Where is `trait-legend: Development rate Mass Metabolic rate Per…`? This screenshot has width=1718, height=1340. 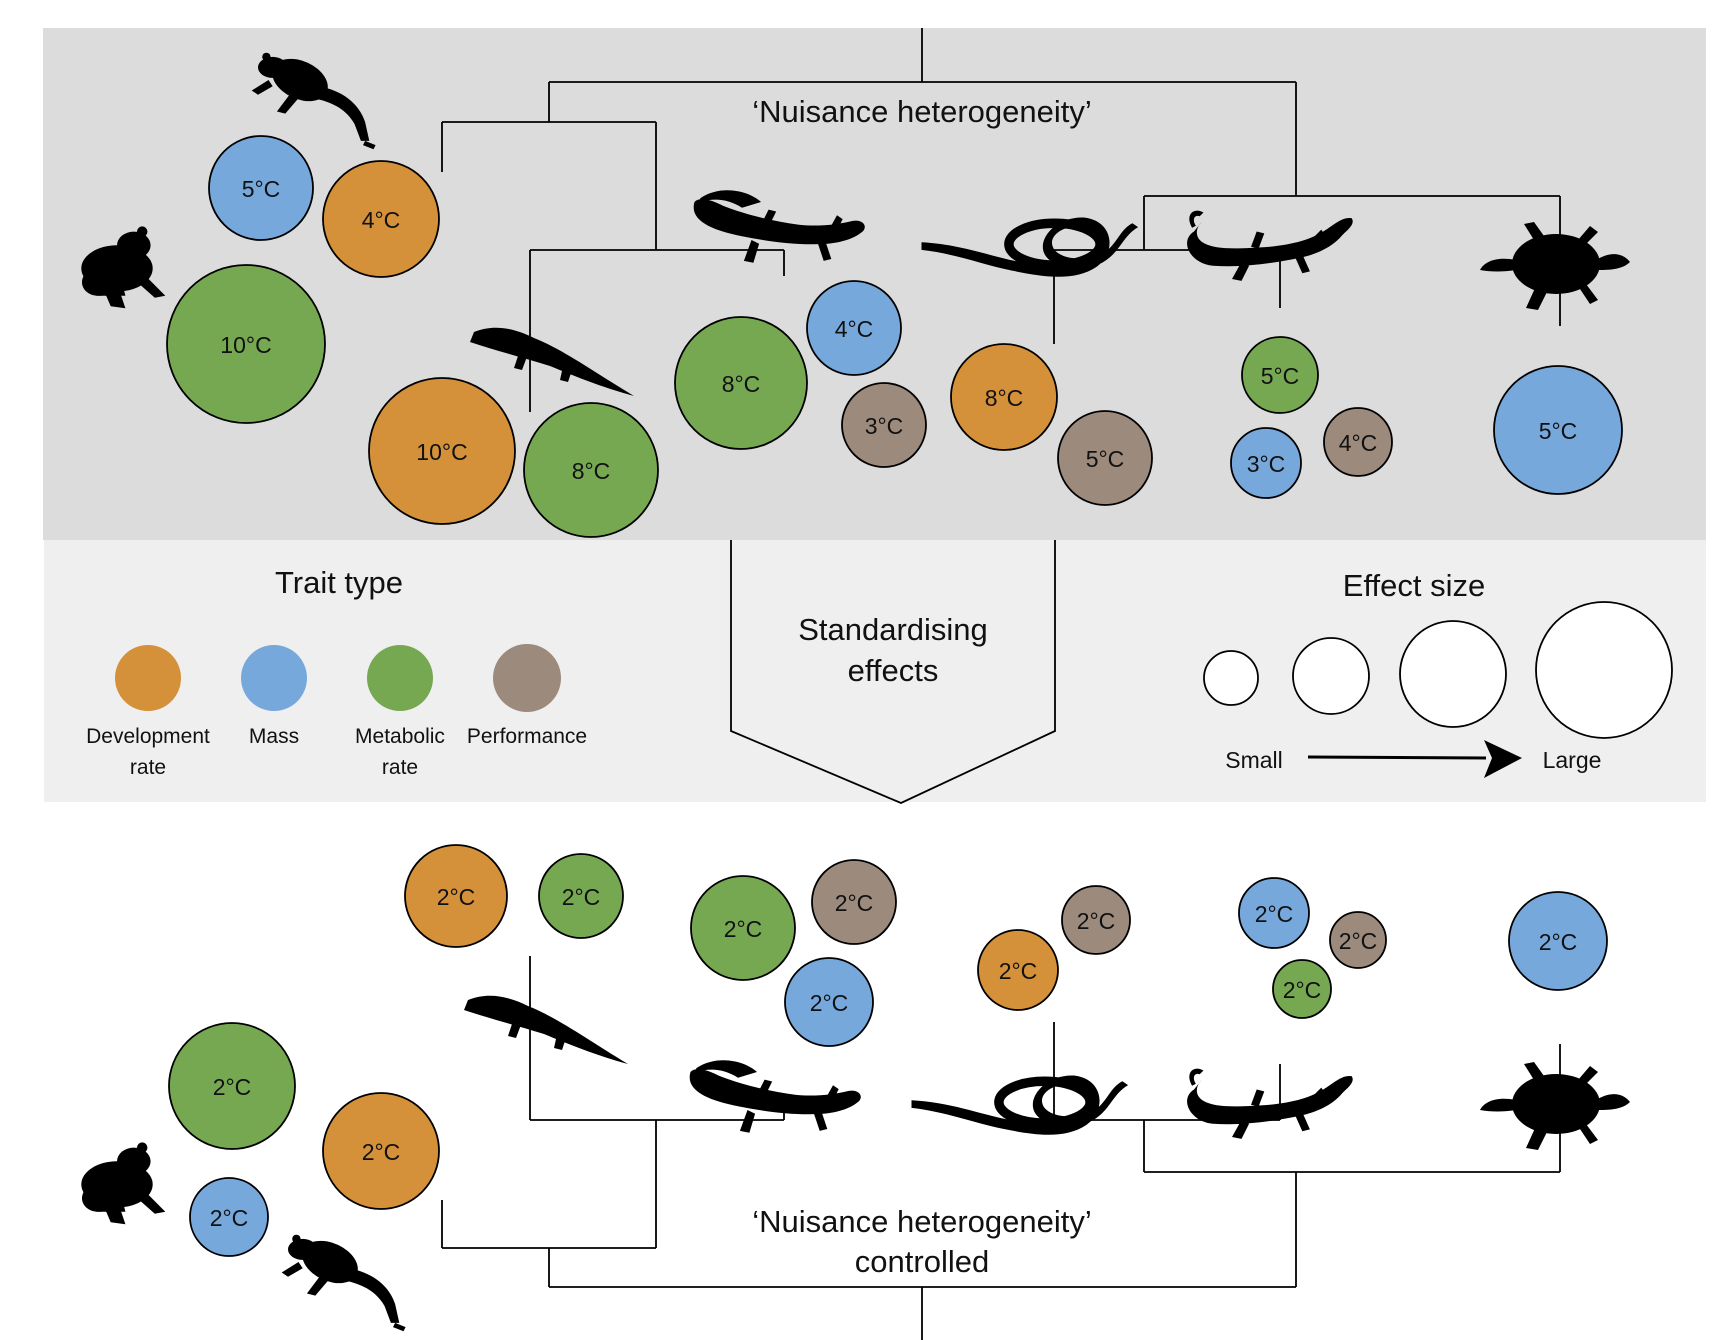
trait-legend: Development rate Mass Metabolic rate Per… is located at coordinates (336, 711).